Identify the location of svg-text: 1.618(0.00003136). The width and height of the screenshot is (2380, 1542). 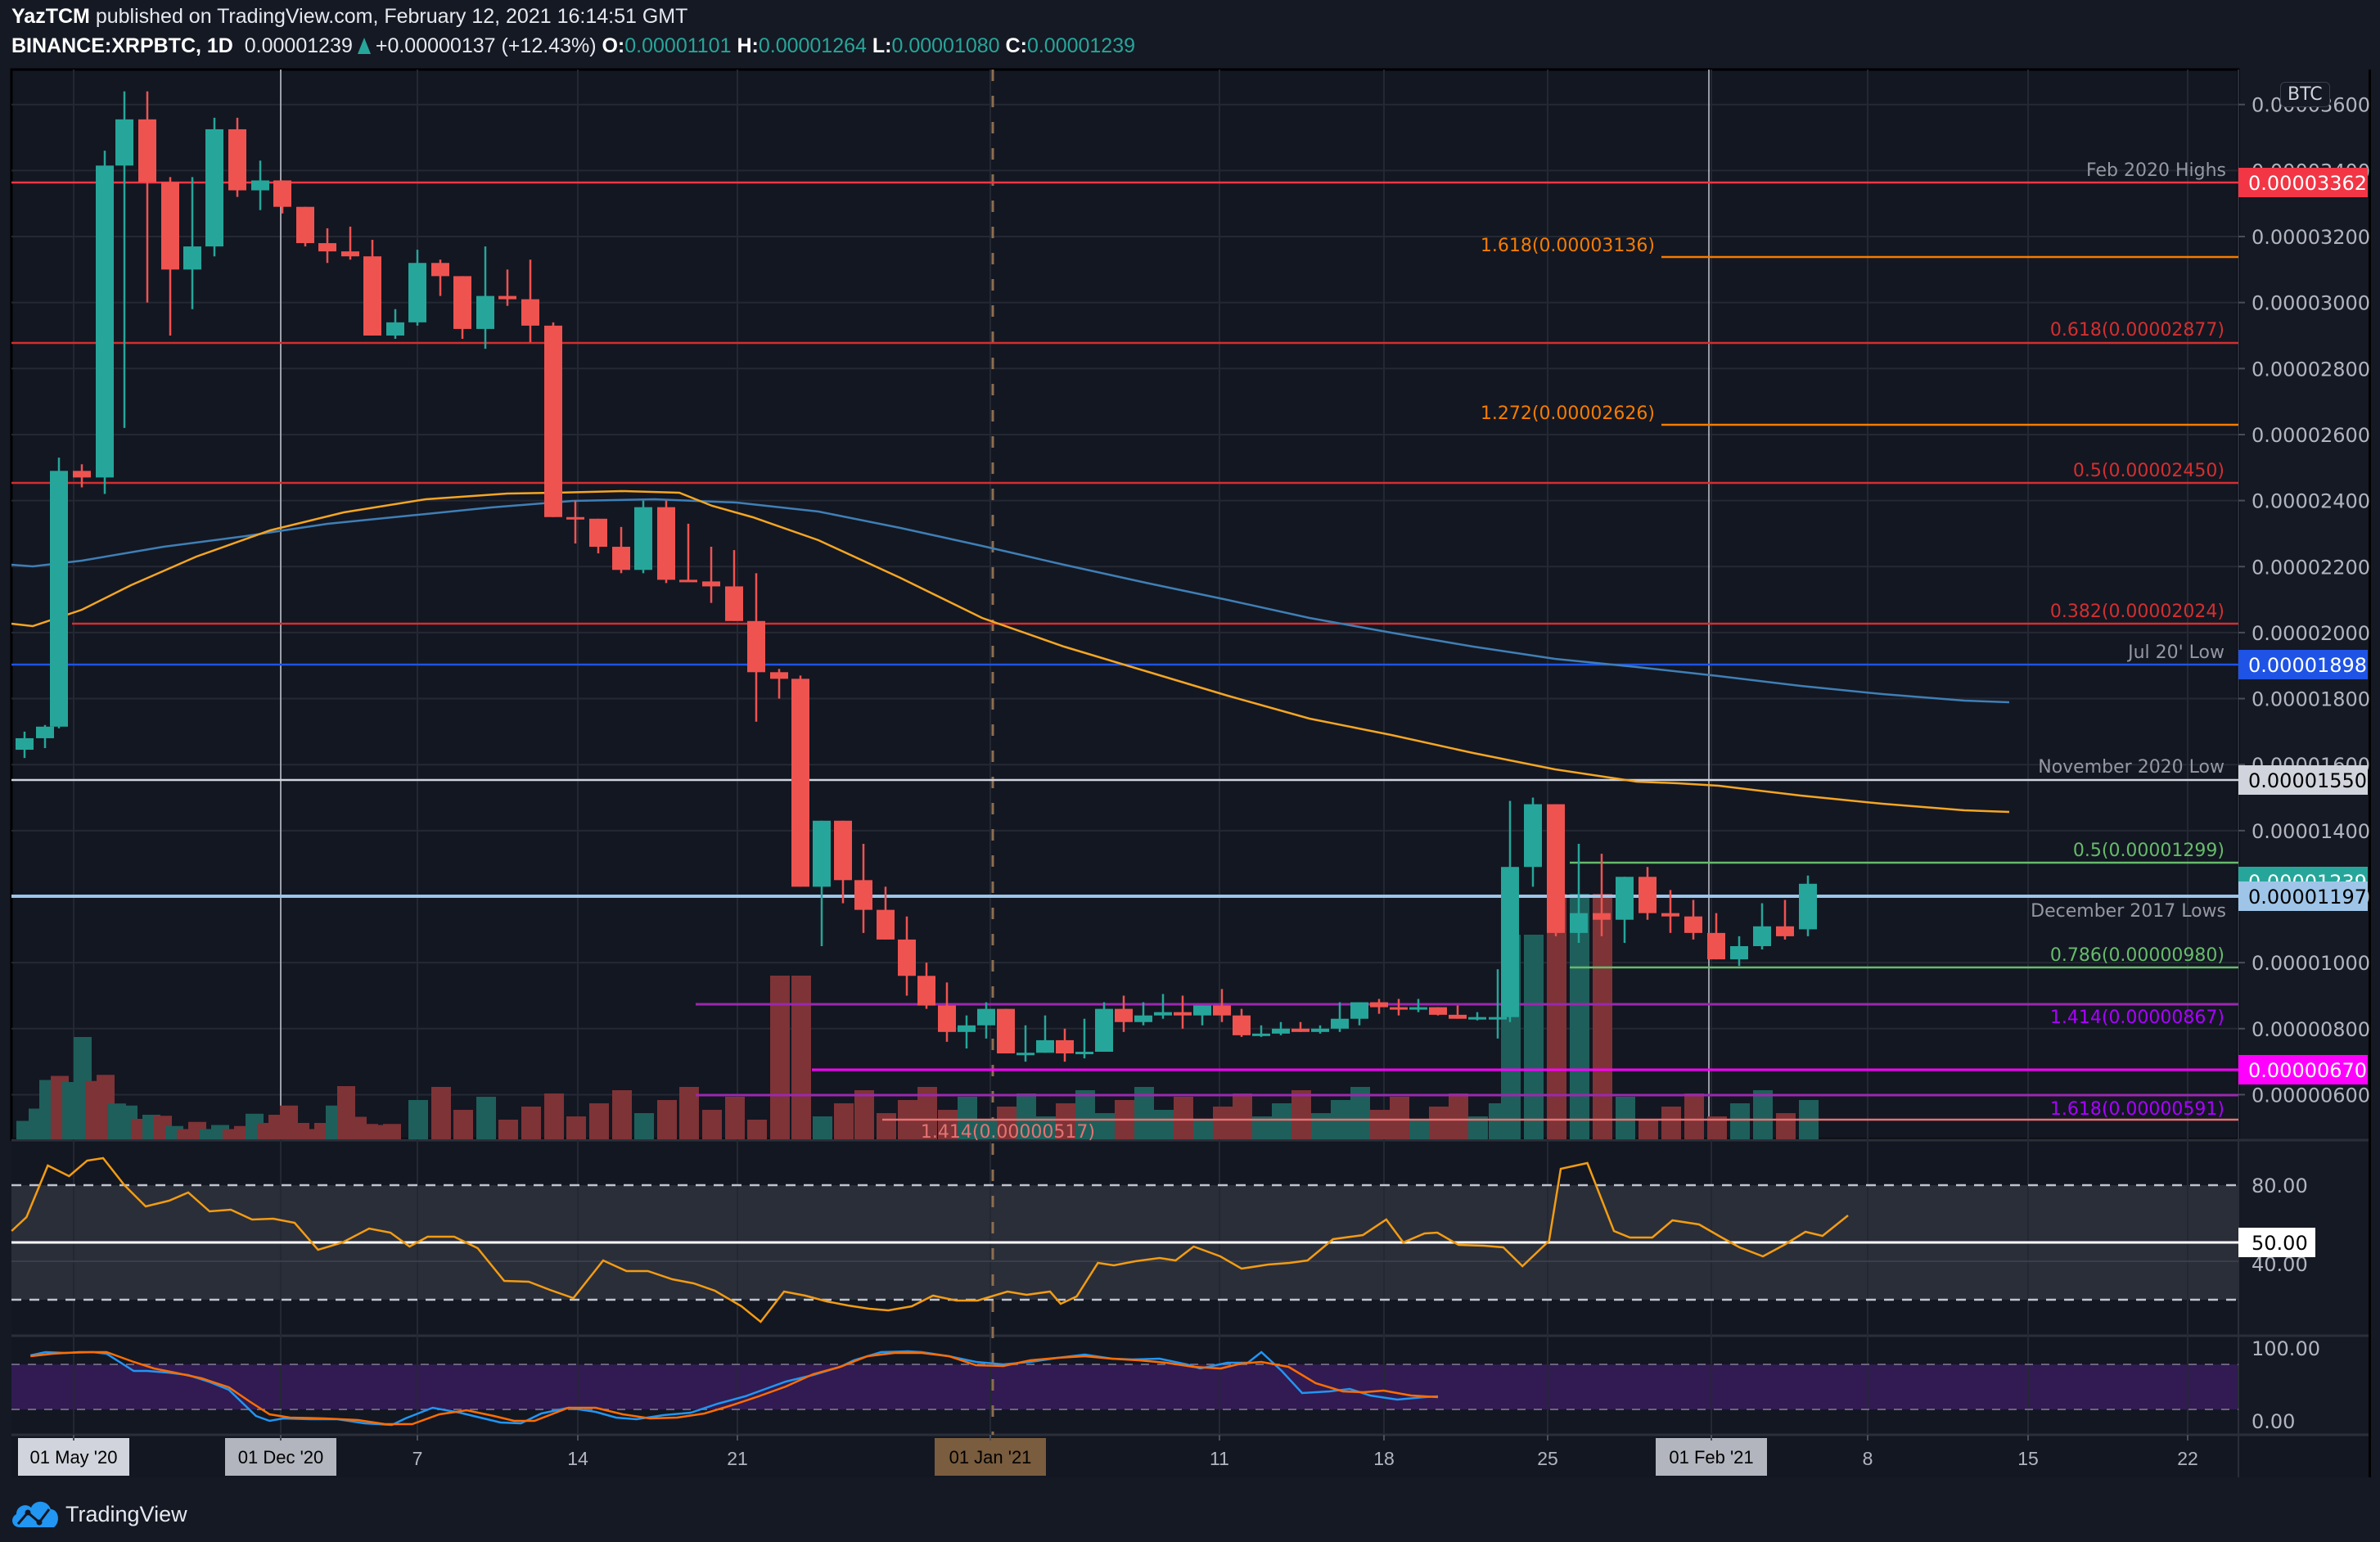
(1568, 246).